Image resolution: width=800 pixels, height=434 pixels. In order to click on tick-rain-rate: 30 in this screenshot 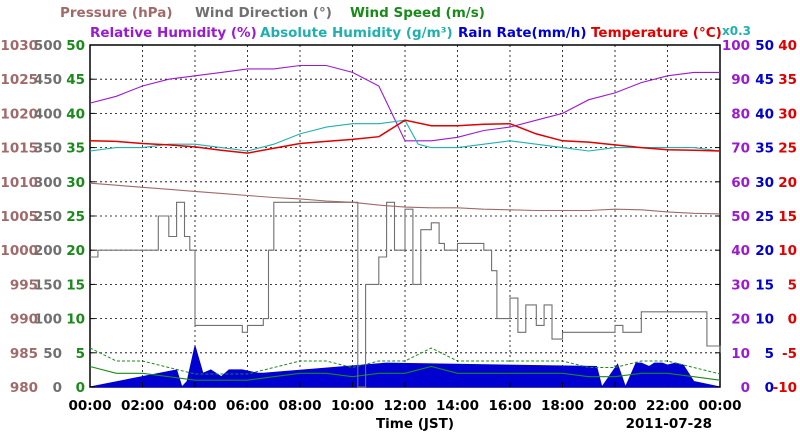, I will do `click(764, 183)`.